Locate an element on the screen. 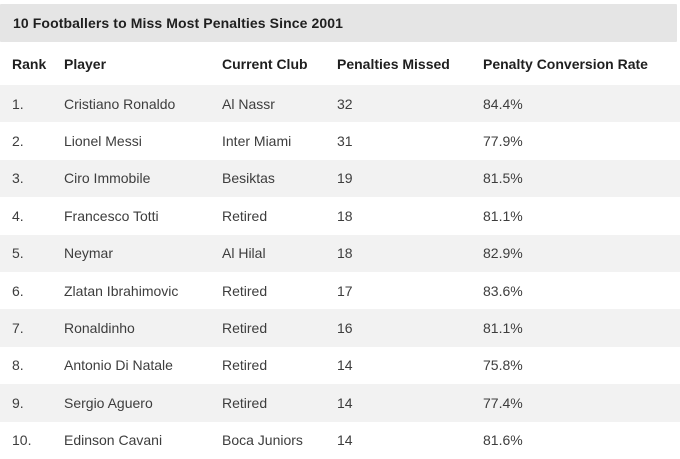  cell-missed: 31 is located at coordinates (345, 141).